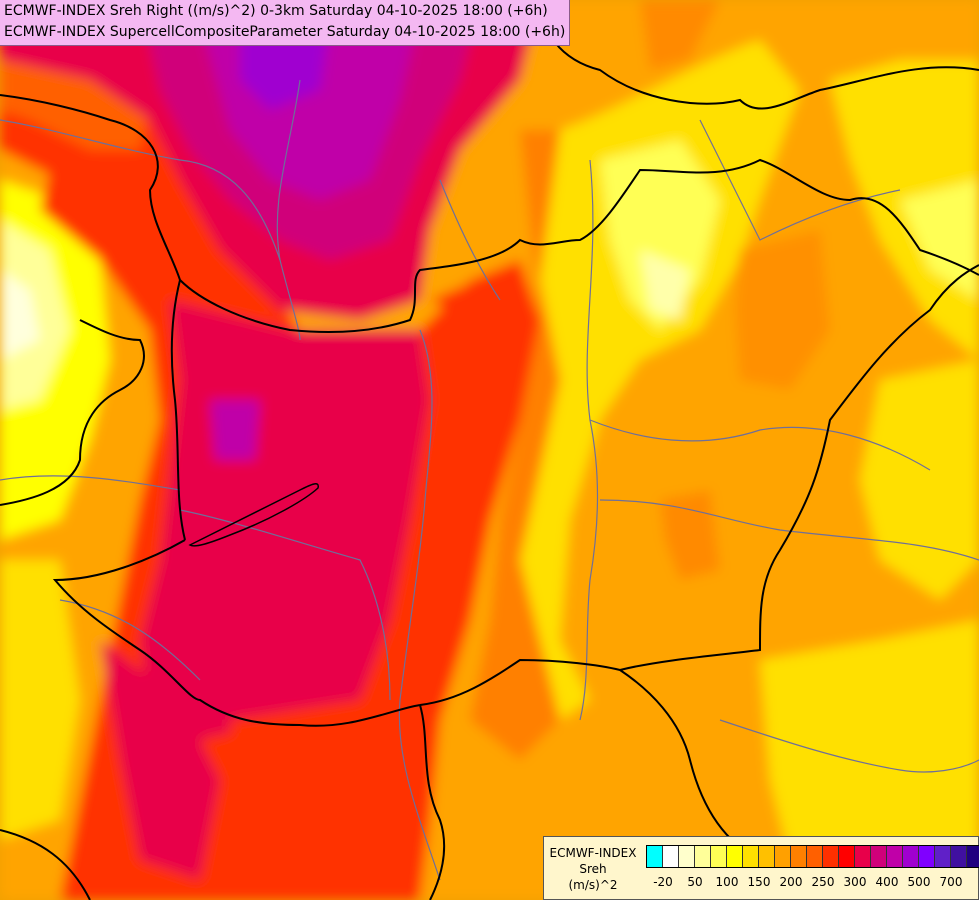  What do you see at coordinates (823, 882) in the screenshot?
I see `legend-tick-label: 250` at bounding box center [823, 882].